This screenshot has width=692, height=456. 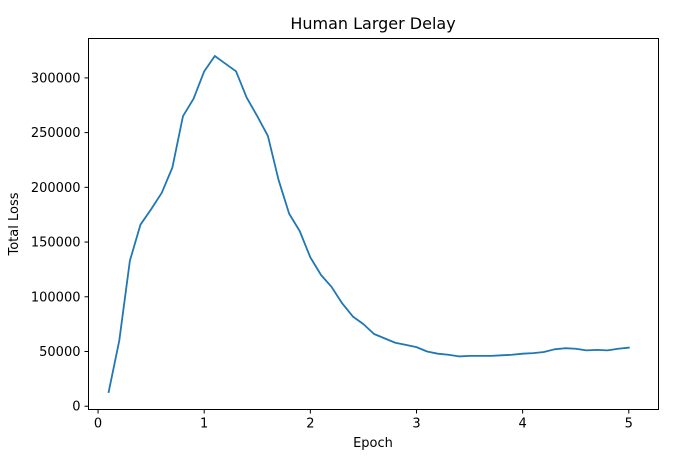 I want to click on x-tick-label: 3, so click(x=416, y=424).